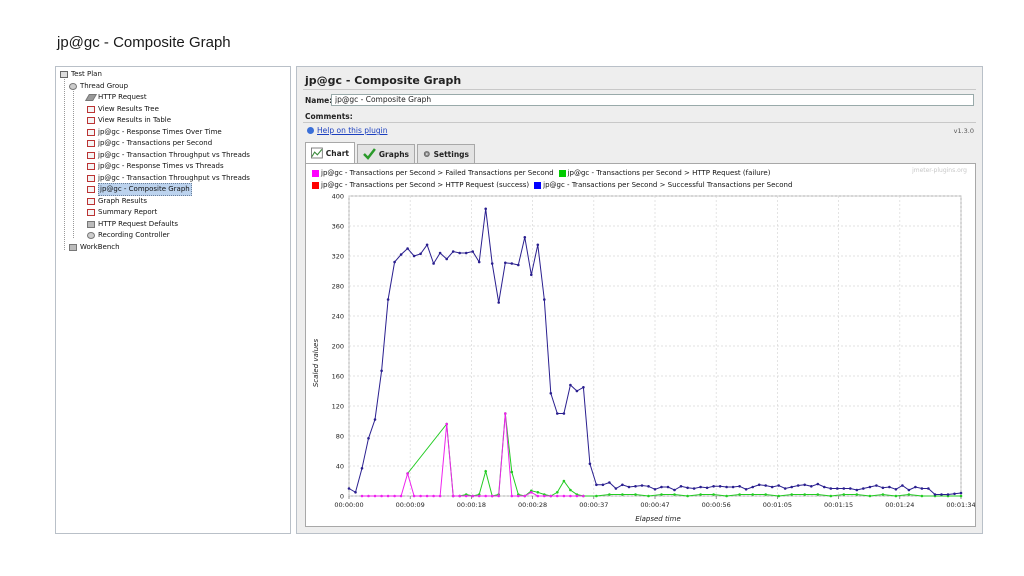 This screenshot has height=576, width=1024. Describe the element at coordinates (352, 130) in the screenshot. I see `help-link-label: Help on this plugin` at that location.